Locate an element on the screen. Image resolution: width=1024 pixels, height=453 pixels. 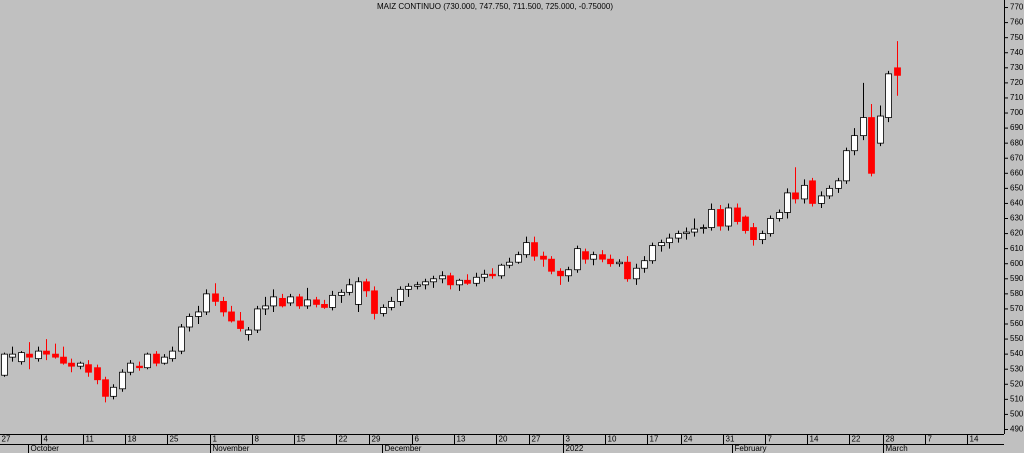
y-tick-label: 650 is located at coordinates (1017, 187).